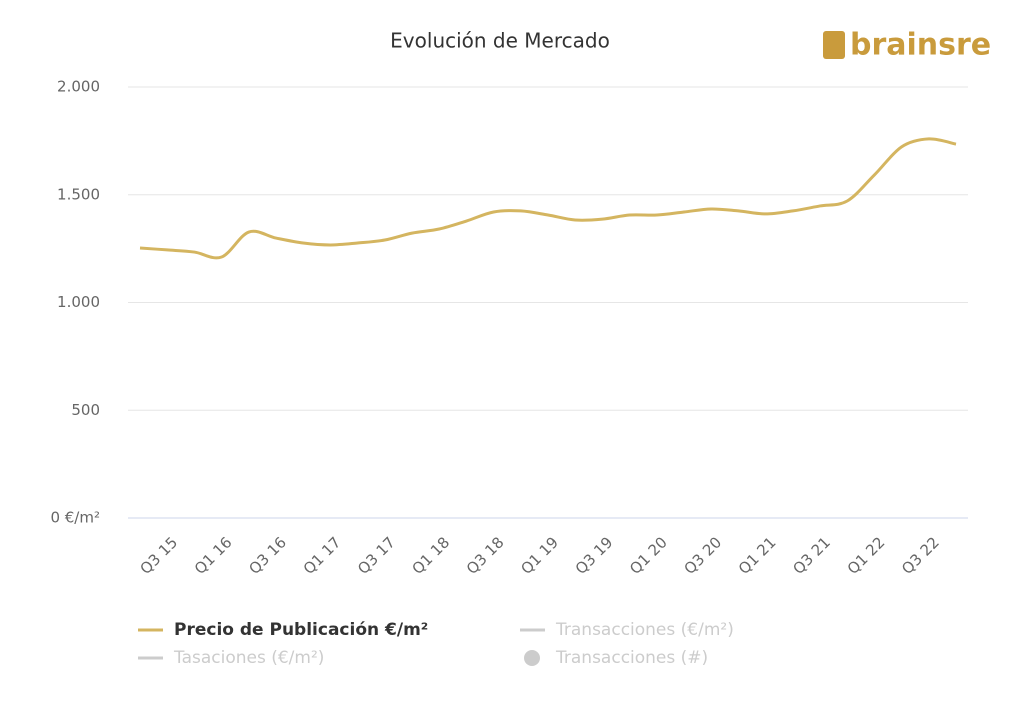 The height and width of the screenshot is (706, 1024). I want to click on logo: brainsre, so click(920, 45).